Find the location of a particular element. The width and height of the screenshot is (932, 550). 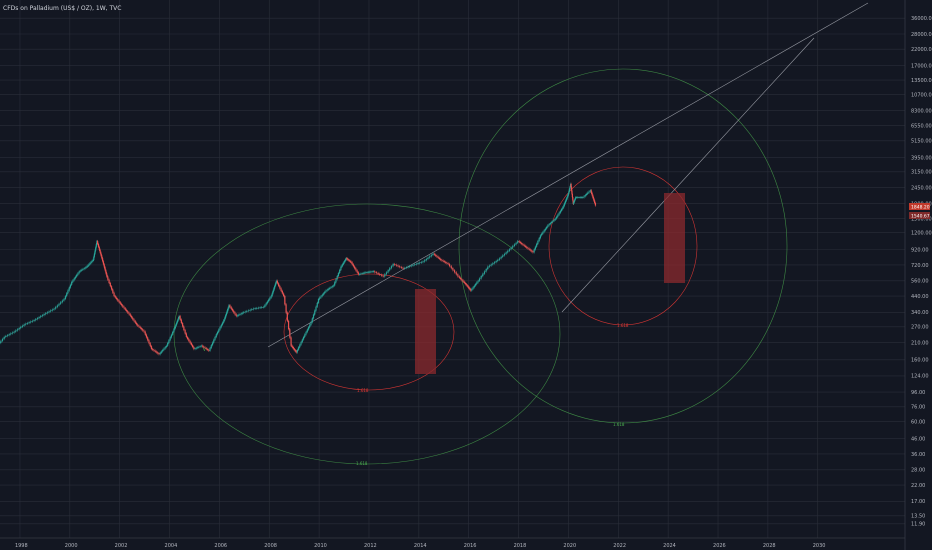

y-tick-label: 2450.00 is located at coordinates (921, 188).